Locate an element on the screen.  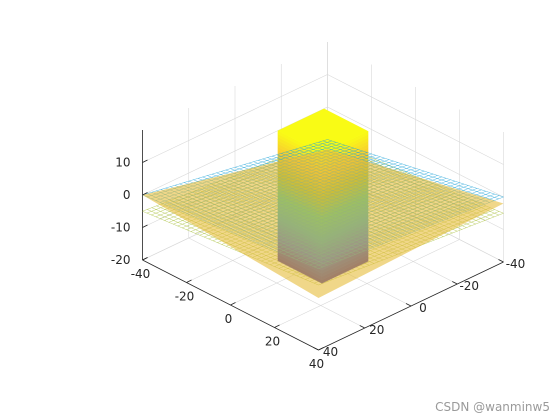
z-tick-label: -20 is located at coordinates (121, 260).